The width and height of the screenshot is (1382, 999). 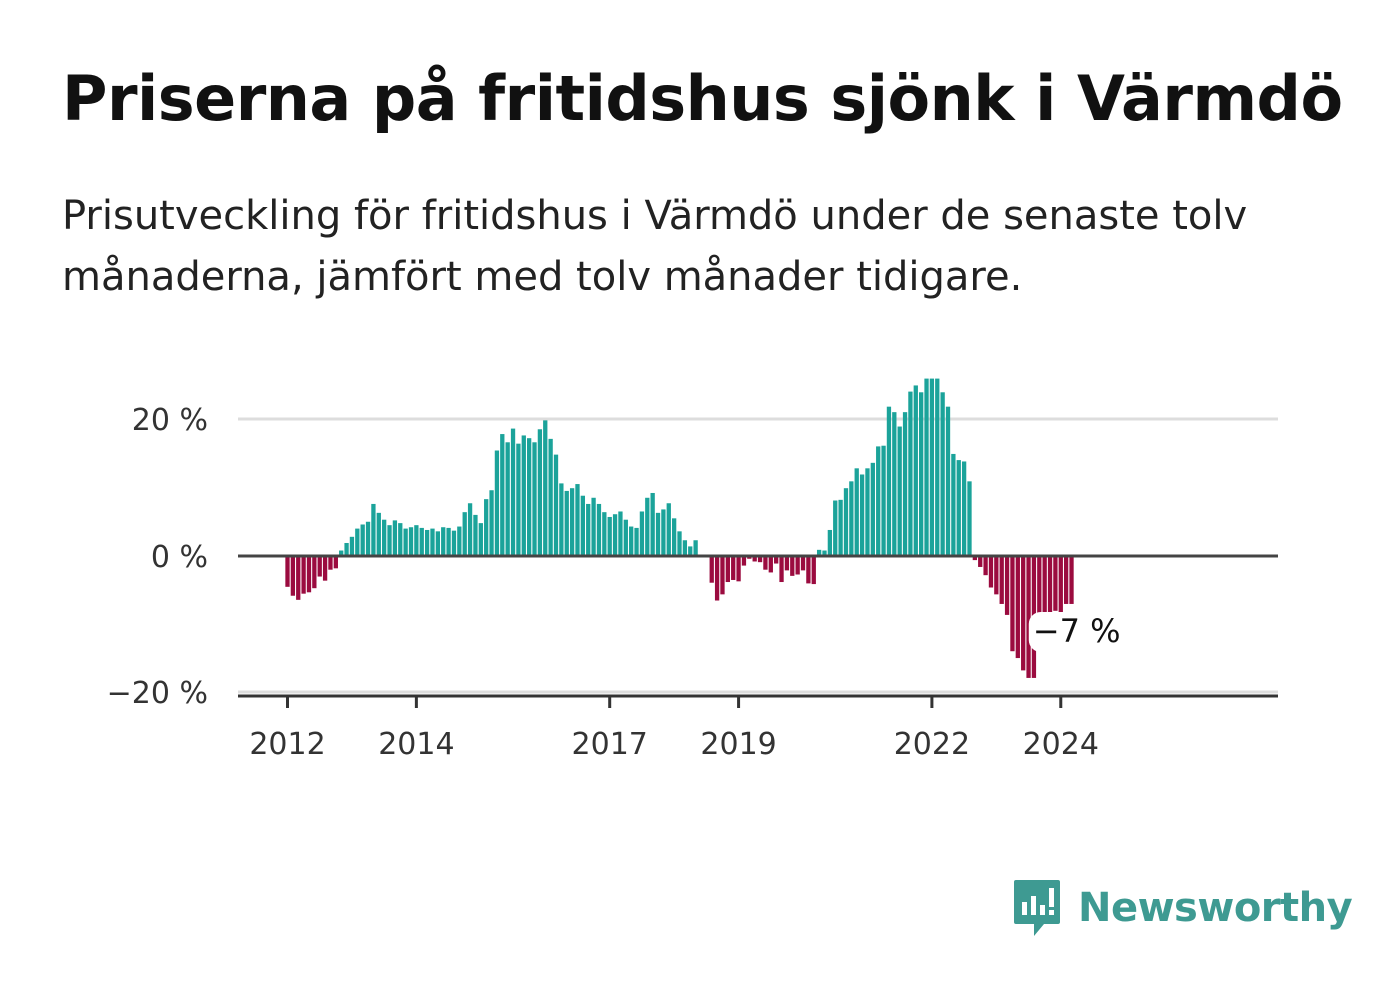 I want to click on x-tick-label: 2014, so click(x=416, y=744).